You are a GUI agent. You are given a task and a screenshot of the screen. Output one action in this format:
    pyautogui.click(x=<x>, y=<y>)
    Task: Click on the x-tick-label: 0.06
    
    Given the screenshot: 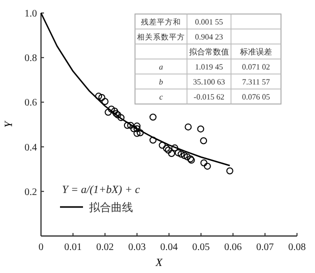 What is the action you would take?
    pyautogui.click(x=233, y=247)
    